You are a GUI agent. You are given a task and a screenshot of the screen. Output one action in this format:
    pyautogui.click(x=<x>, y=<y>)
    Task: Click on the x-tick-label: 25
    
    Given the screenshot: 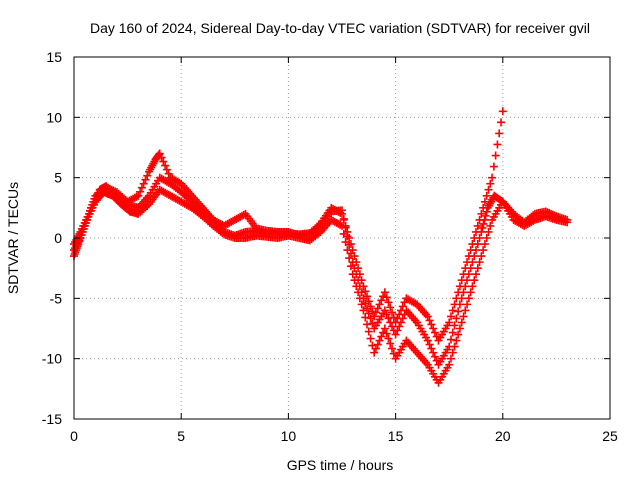 What is the action you would take?
    pyautogui.click(x=610, y=436)
    